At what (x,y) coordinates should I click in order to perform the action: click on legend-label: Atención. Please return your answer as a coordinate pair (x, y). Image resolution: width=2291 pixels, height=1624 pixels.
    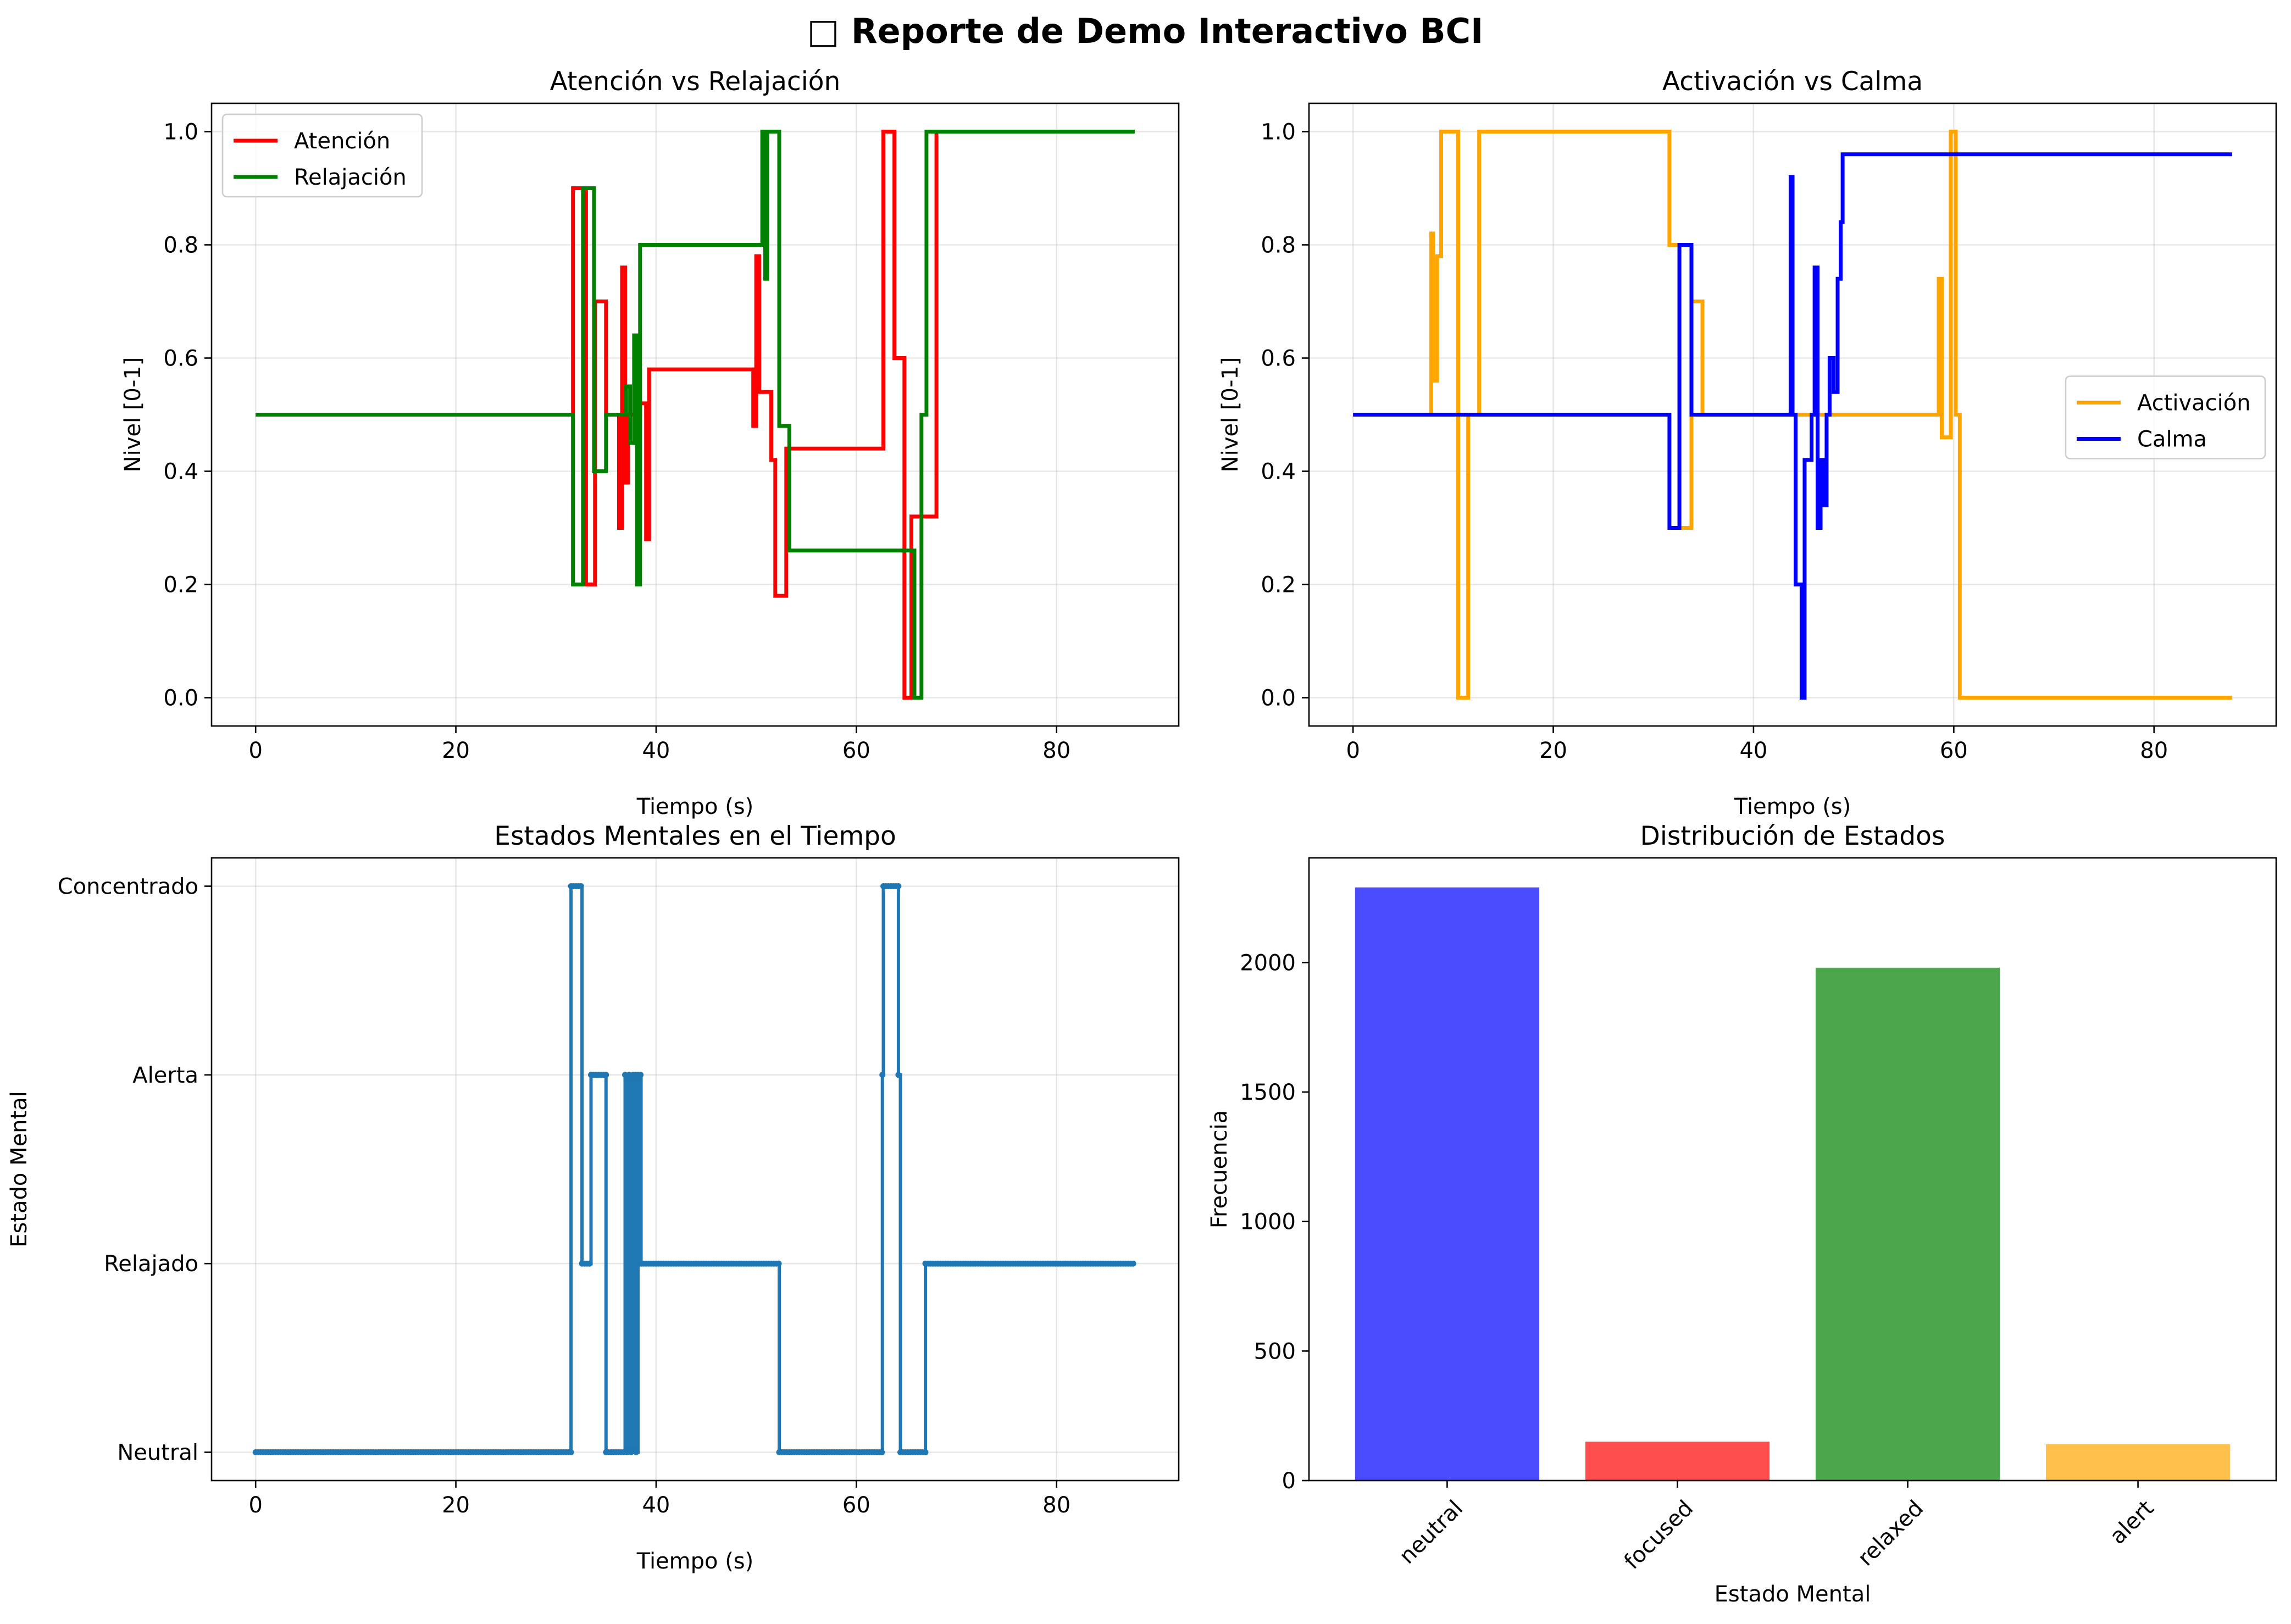
    Looking at the image, I should click on (342, 141).